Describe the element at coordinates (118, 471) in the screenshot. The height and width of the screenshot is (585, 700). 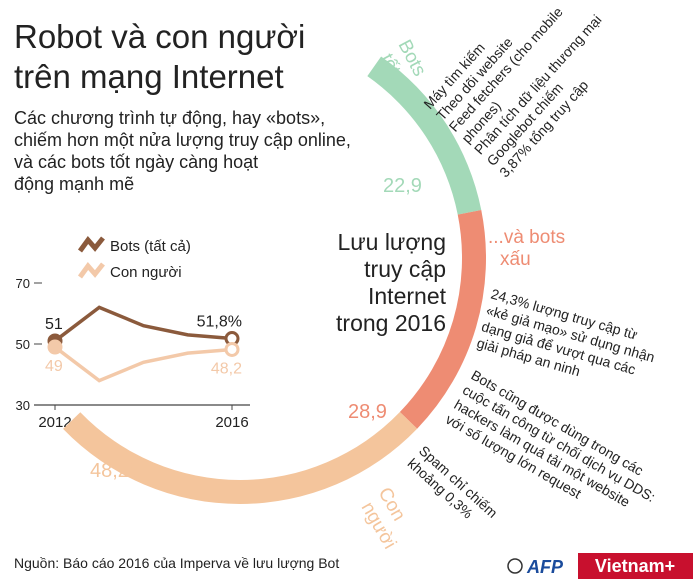
I see `value-label: 48,2%` at that location.